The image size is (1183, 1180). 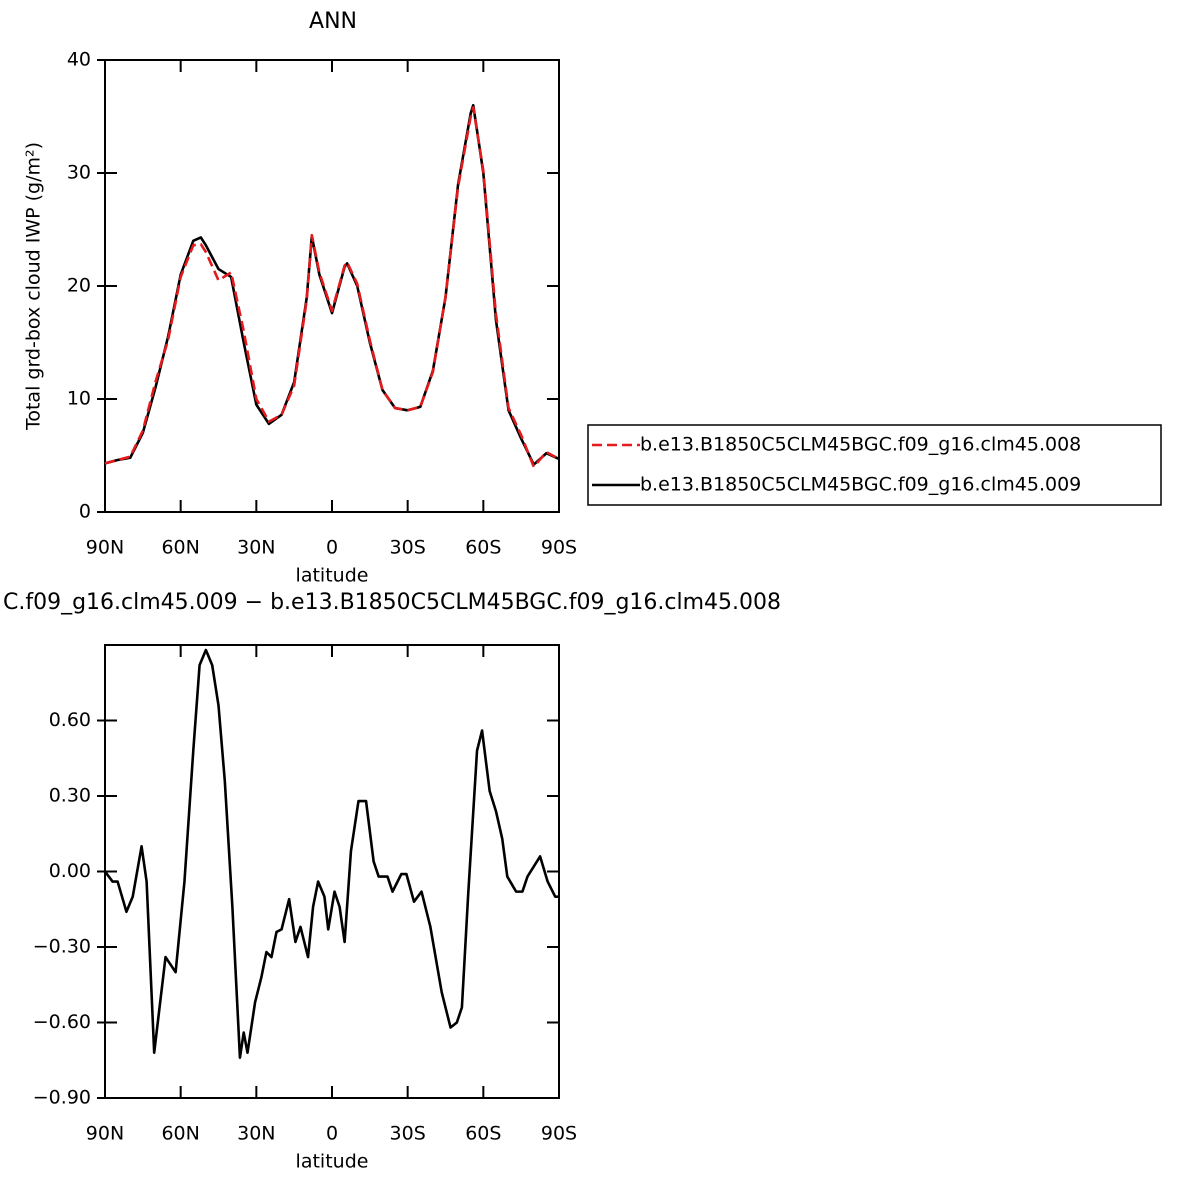 I want to click on y-axis-label: Total grd-box cloud IWP (g/m²), so click(x=34, y=286).